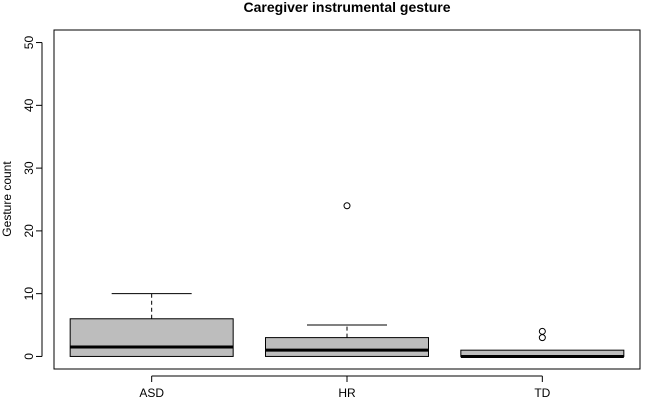 This screenshot has width=655, height=400. Describe the element at coordinates (32, 198) in the screenshot. I see `y-axis: 0 10 20 30 40 50` at that location.